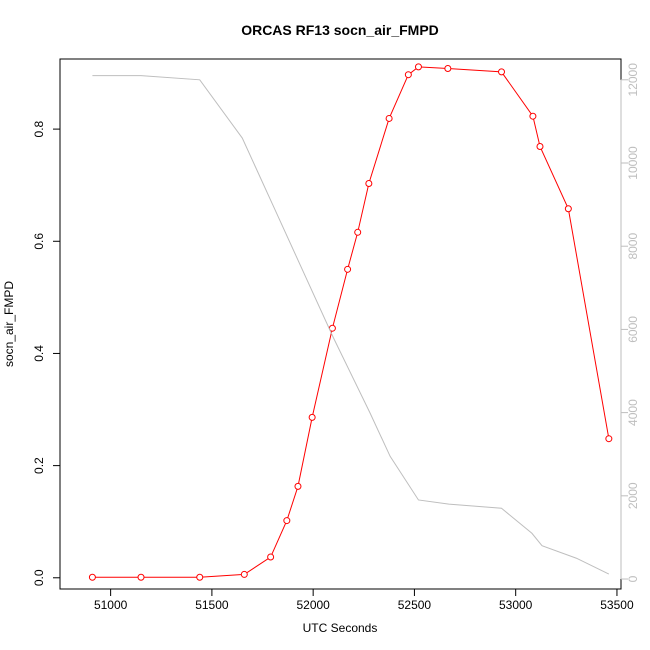 This screenshot has height=650, width=650. I want to click on y-axis-right: 0 2000 4000 6000 8000 10000 12000, so click(630, 322).